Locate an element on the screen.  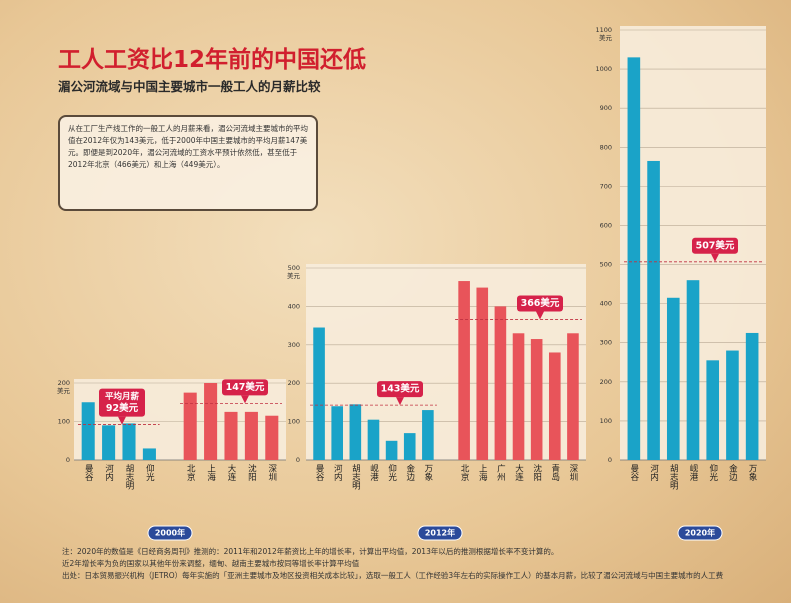
average-label: 147美元 is located at coordinates (245, 387).